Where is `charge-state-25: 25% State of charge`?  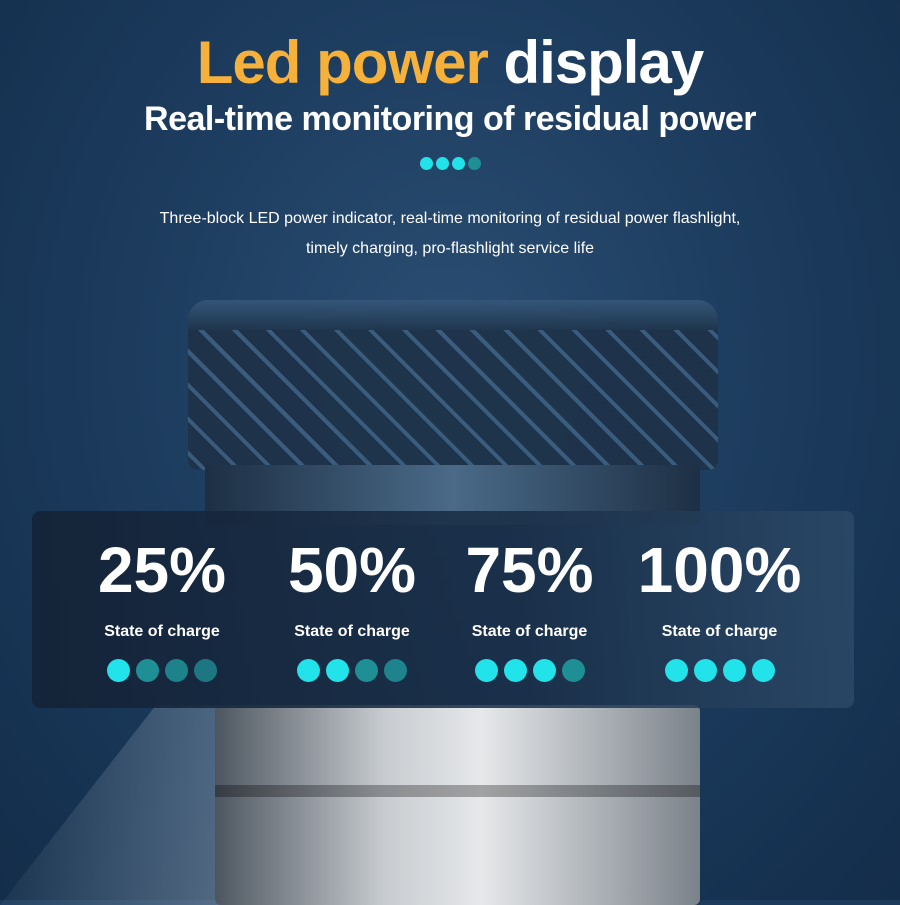 charge-state-25: 25% State of charge is located at coordinates (162, 596).